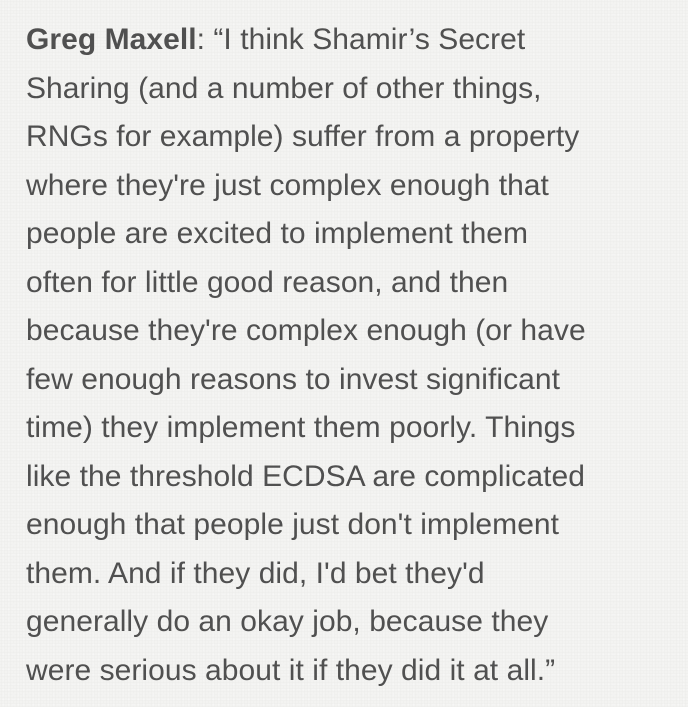 Image resolution: width=688 pixels, height=707 pixels. I want to click on quote-line-5: people are excited to implement them, so click(277, 233).